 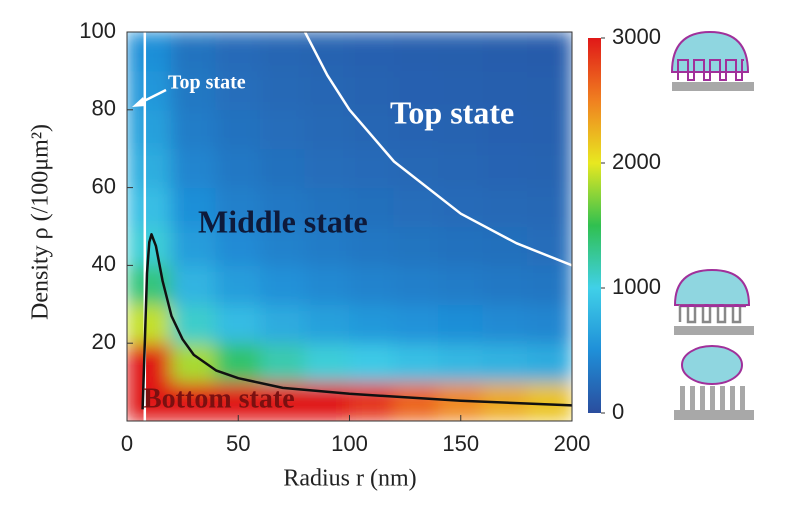 I want to click on icon-top, so click(x=712, y=60).